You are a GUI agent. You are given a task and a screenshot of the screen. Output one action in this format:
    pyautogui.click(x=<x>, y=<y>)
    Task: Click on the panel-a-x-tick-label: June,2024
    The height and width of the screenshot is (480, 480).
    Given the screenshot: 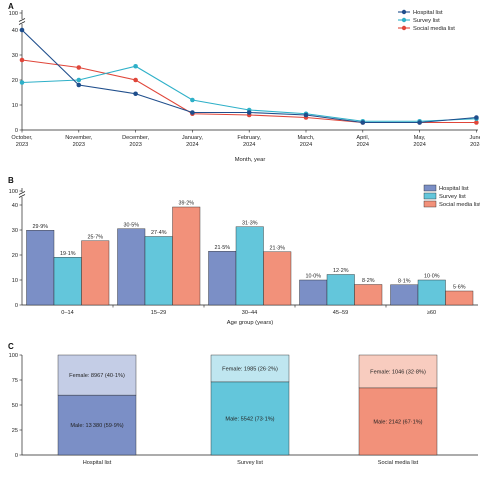 What is the action you would take?
    pyautogui.click(x=475, y=141)
    